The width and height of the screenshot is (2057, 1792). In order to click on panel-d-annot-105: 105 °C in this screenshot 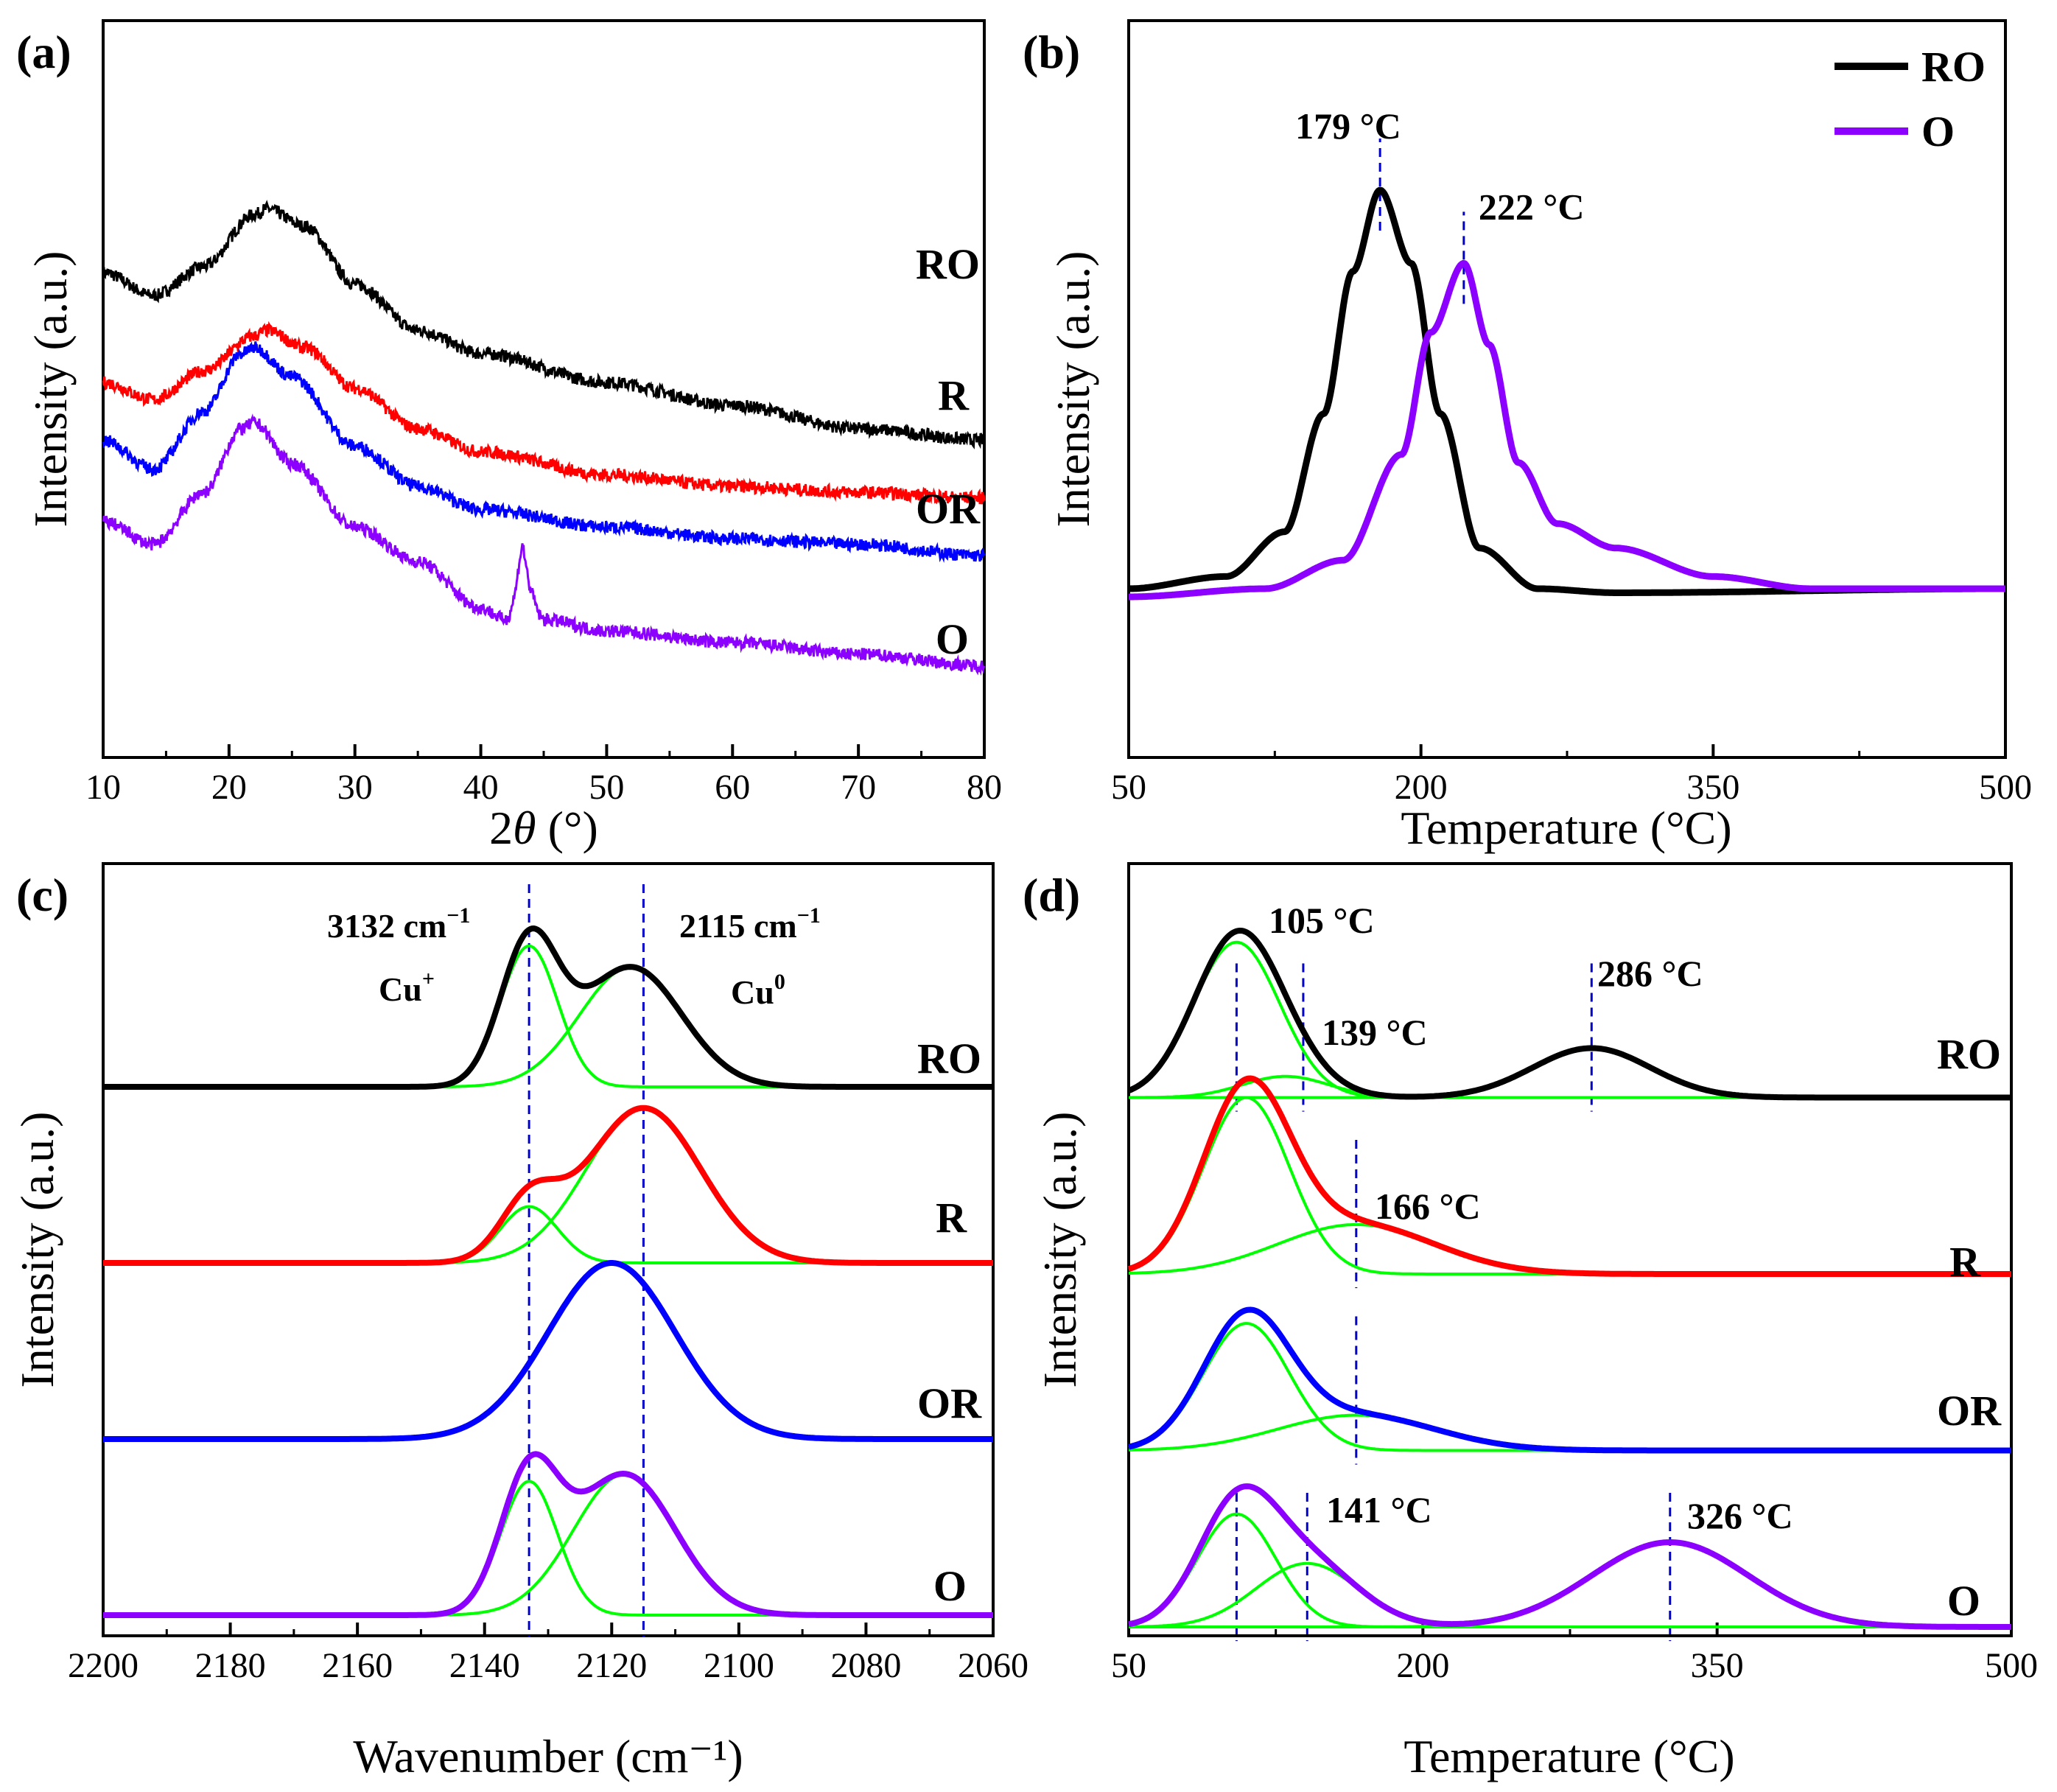, I will do `click(1322, 920)`.